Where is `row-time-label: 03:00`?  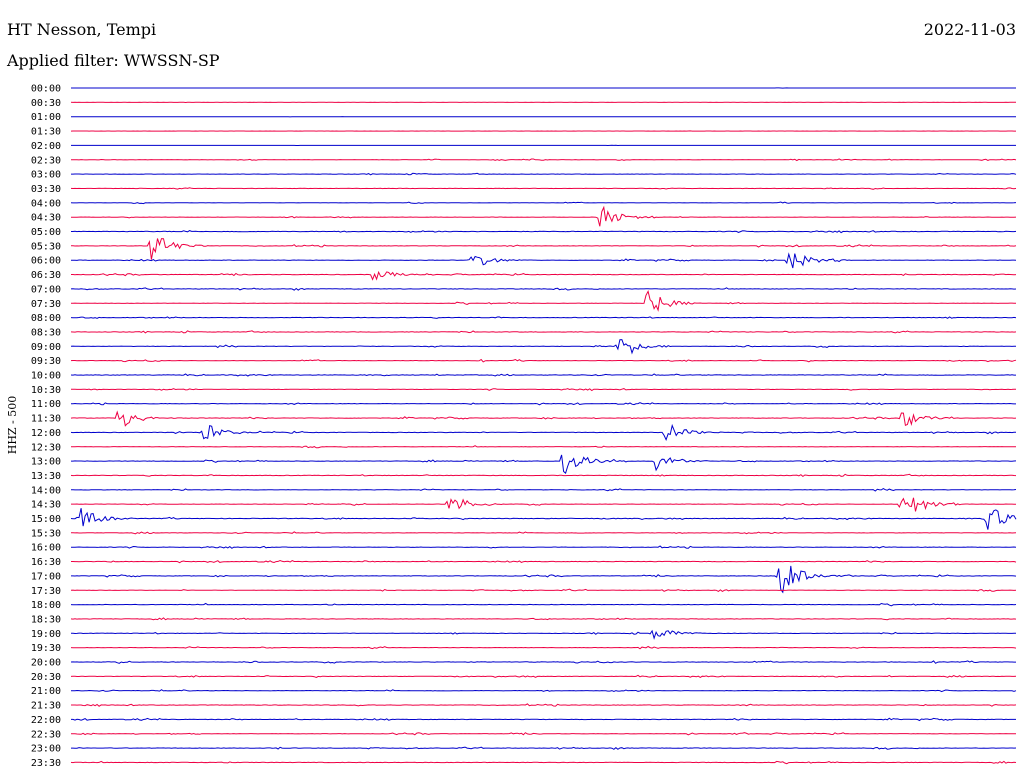 row-time-label: 03:00 is located at coordinates (46, 175).